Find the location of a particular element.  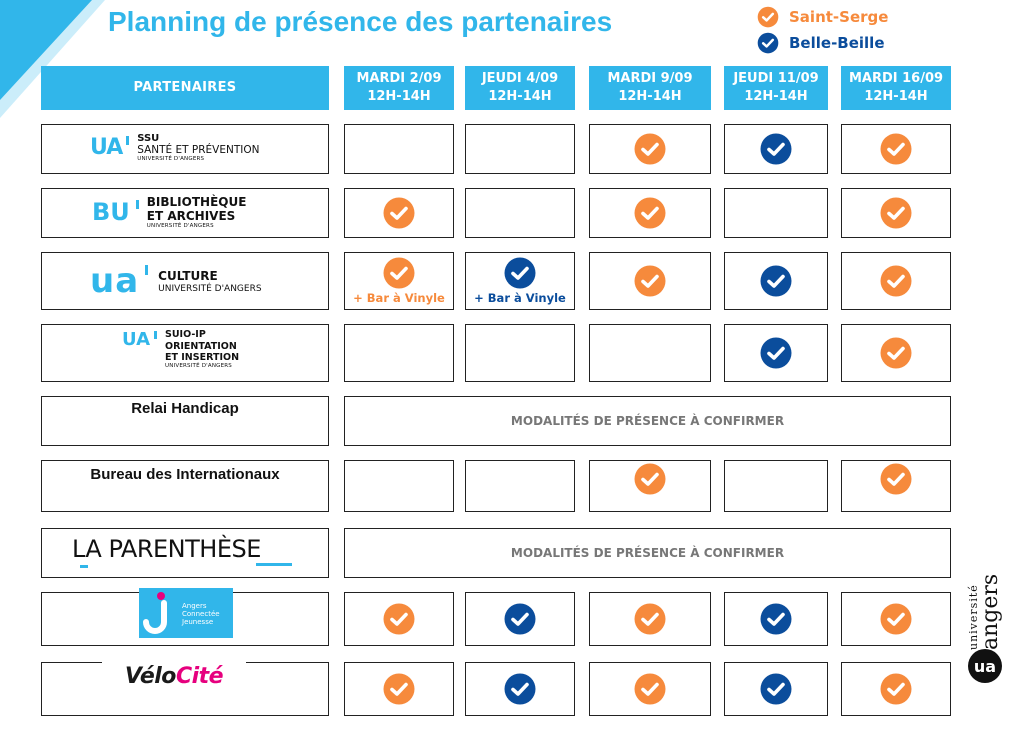

partner-bureau-internationaux: Bureau des Internationaux is located at coordinates (185, 486).